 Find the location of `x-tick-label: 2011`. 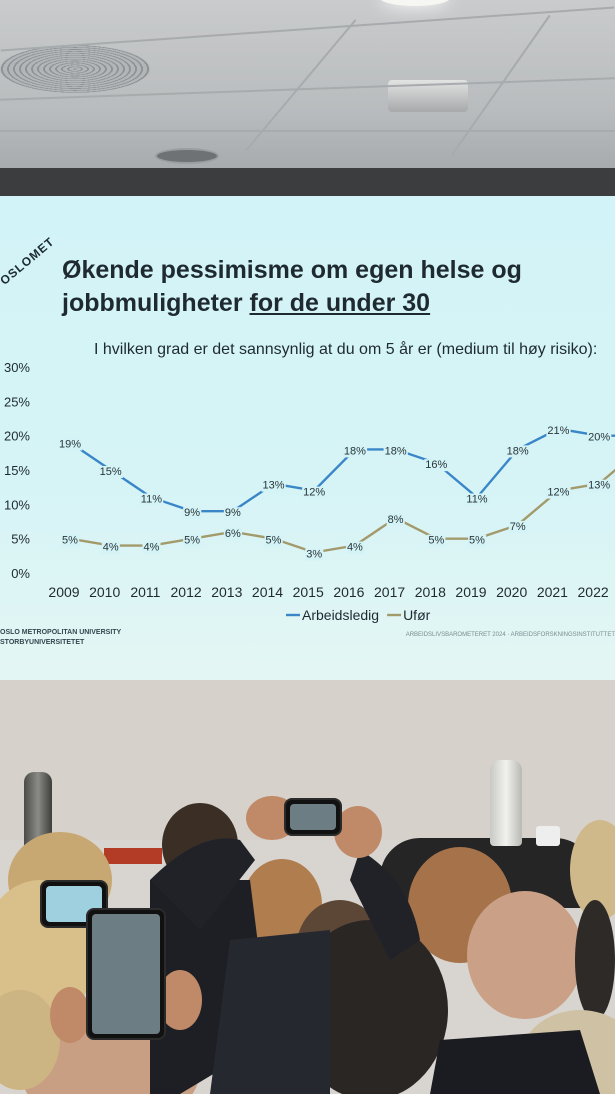

x-tick-label: 2011 is located at coordinates (145, 592).